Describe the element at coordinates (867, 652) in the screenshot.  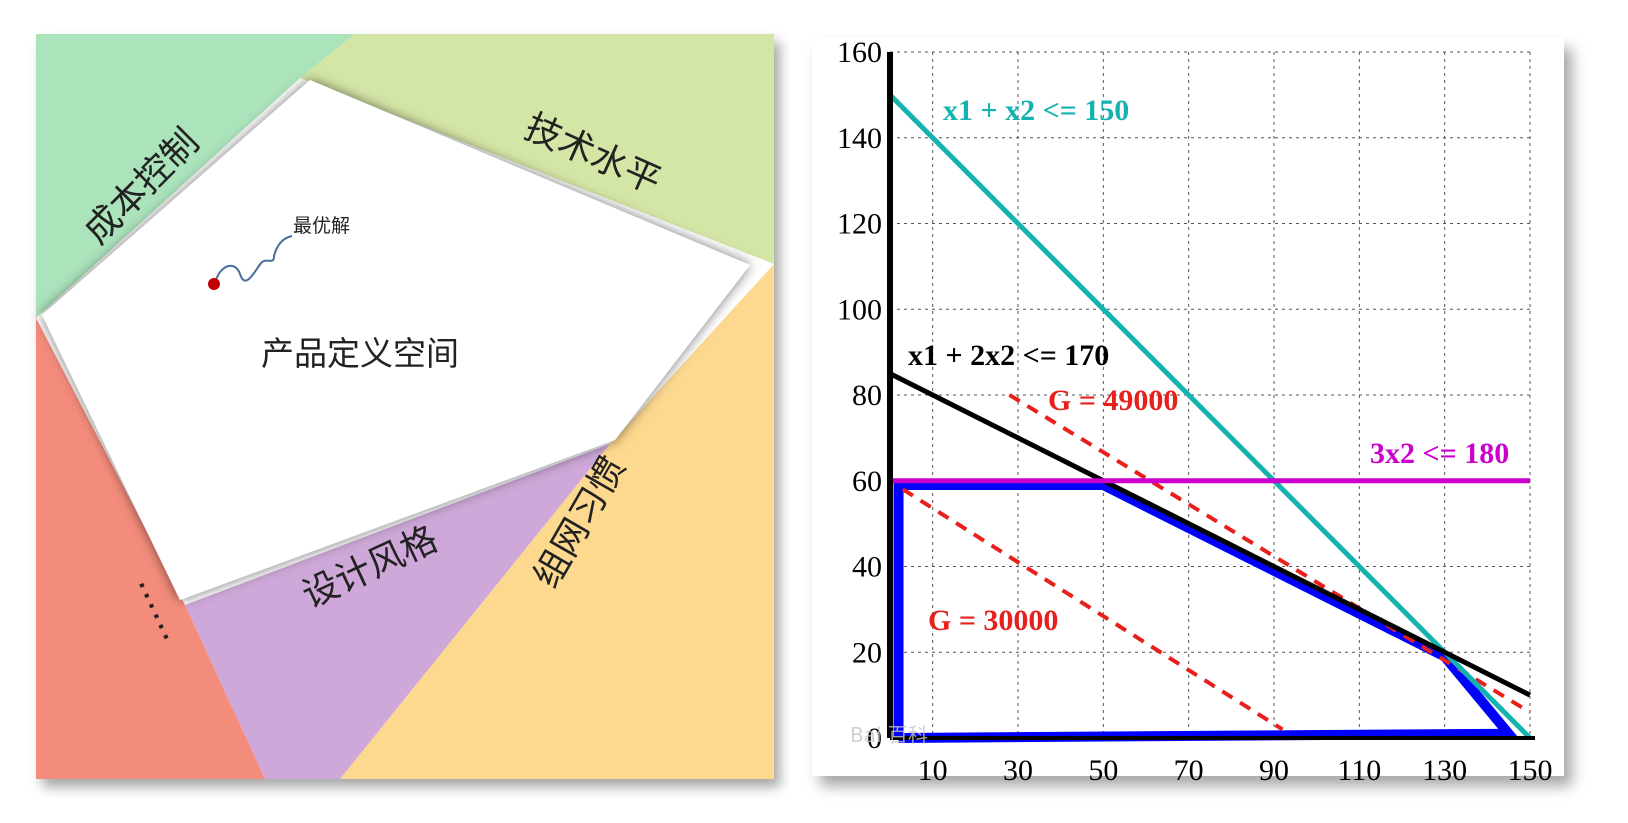
I see `y-tick-label-1: 20` at that location.